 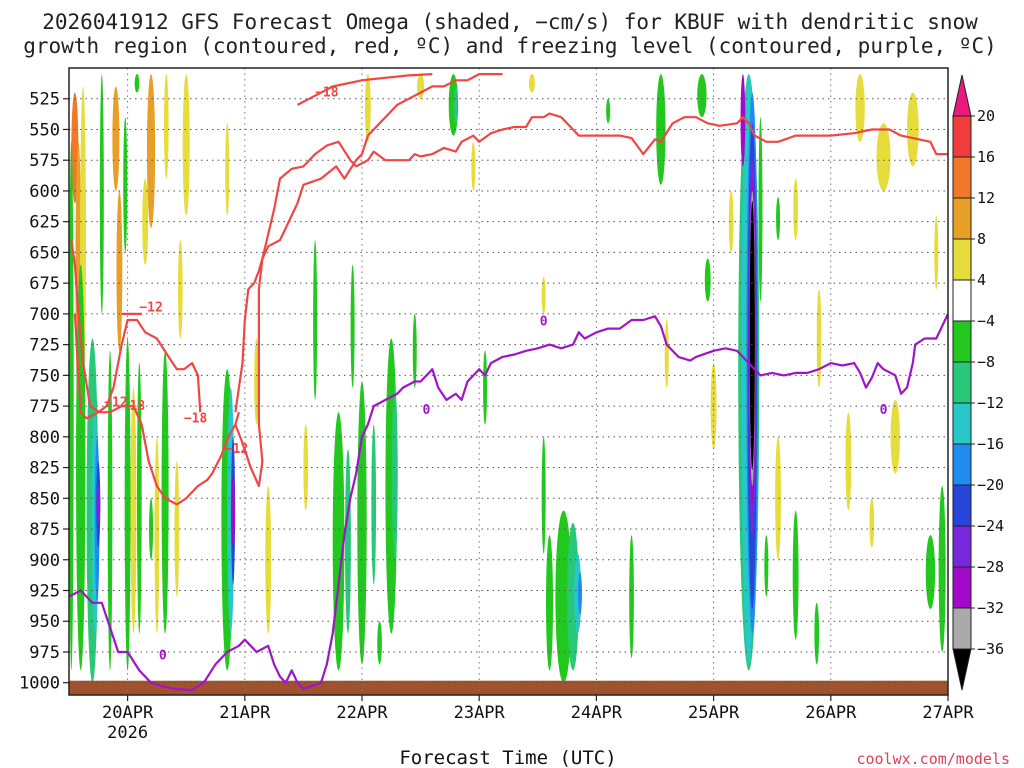 What do you see at coordinates (236, 449) in the screenshot?
I see `dgz-contour-label: −12` at bounding box center [236, 449].